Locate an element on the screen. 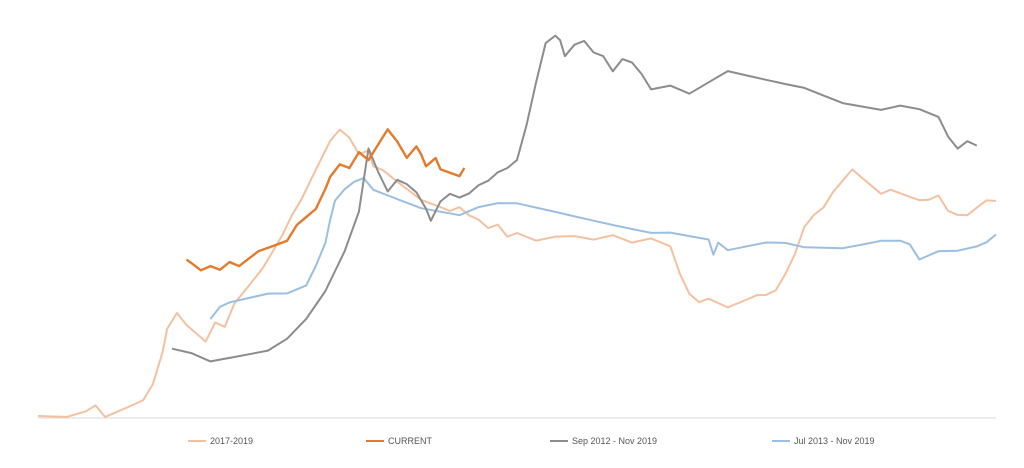  legend-label-2017-2019: 2017-2019 is located at coordinates (231, 441).